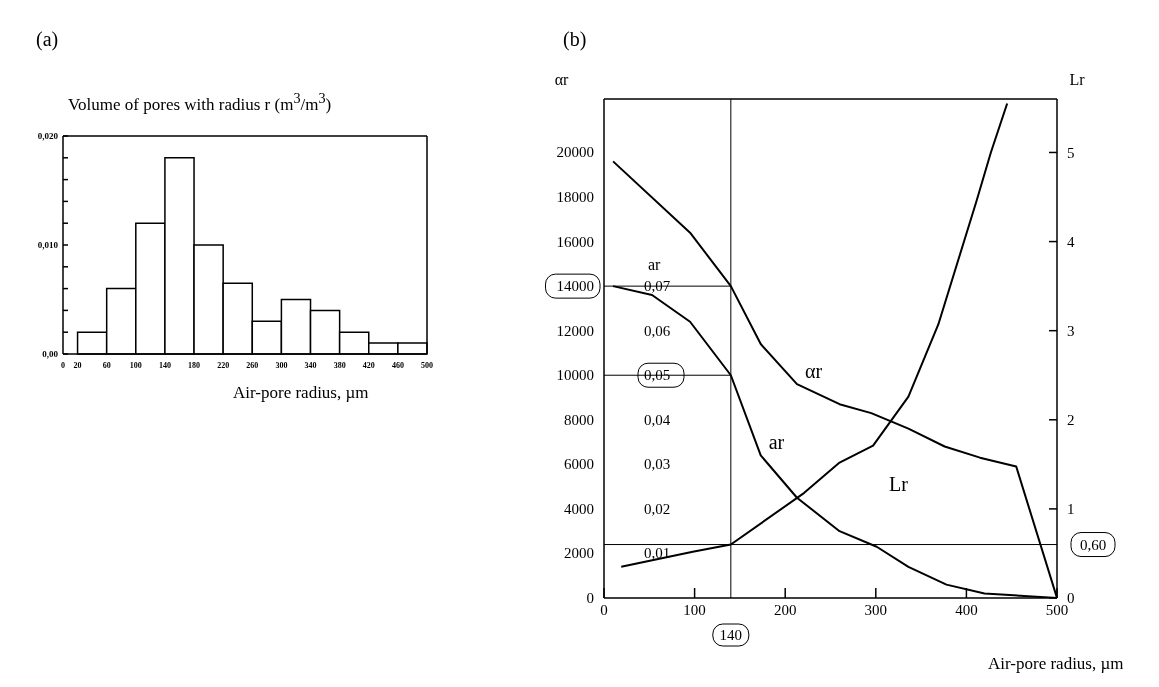  Describe the element at coordinates (368, 365) in the screenshot. I see `x-tick-label: 420` at that location.